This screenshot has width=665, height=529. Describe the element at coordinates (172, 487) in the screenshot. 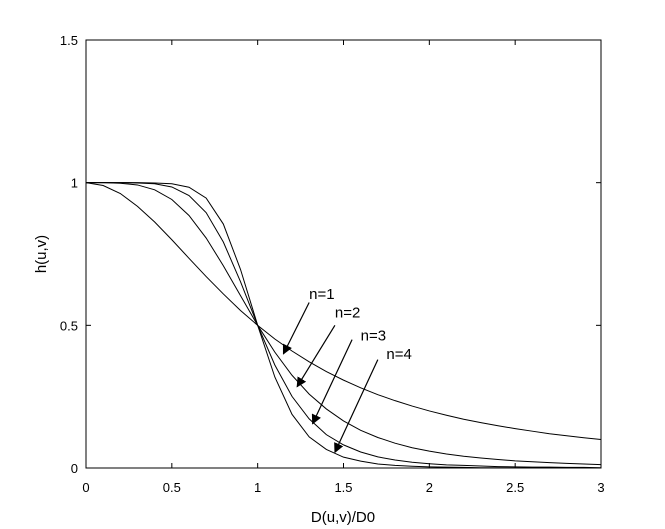

I see `x-tick-label: 0.5` at that location.